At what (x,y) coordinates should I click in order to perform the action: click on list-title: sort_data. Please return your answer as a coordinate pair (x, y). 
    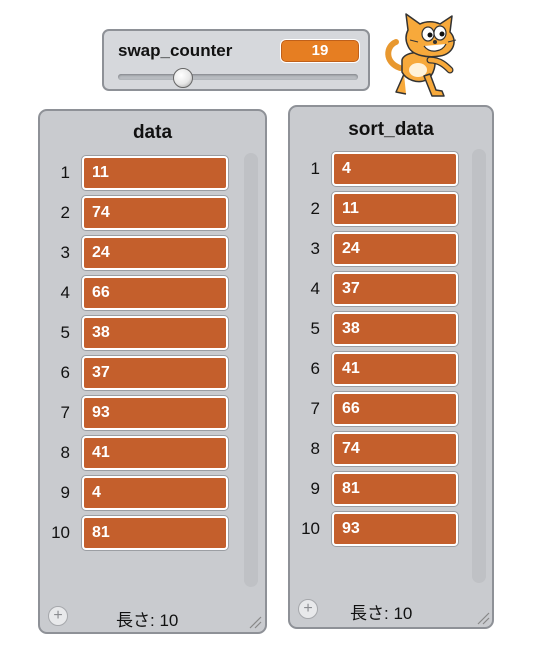
    Looking at the image, I should click on (391, 129).